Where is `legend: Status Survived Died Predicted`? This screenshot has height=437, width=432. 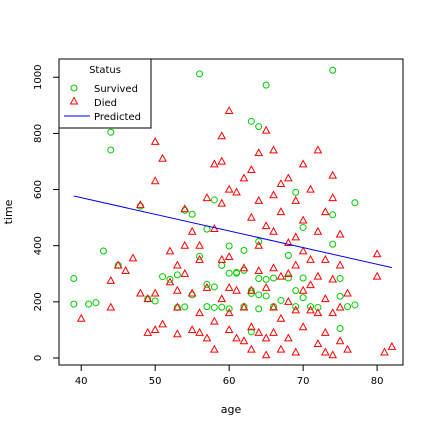
legend: Status Survived Died Predicted is located at coordinates (105, 93).